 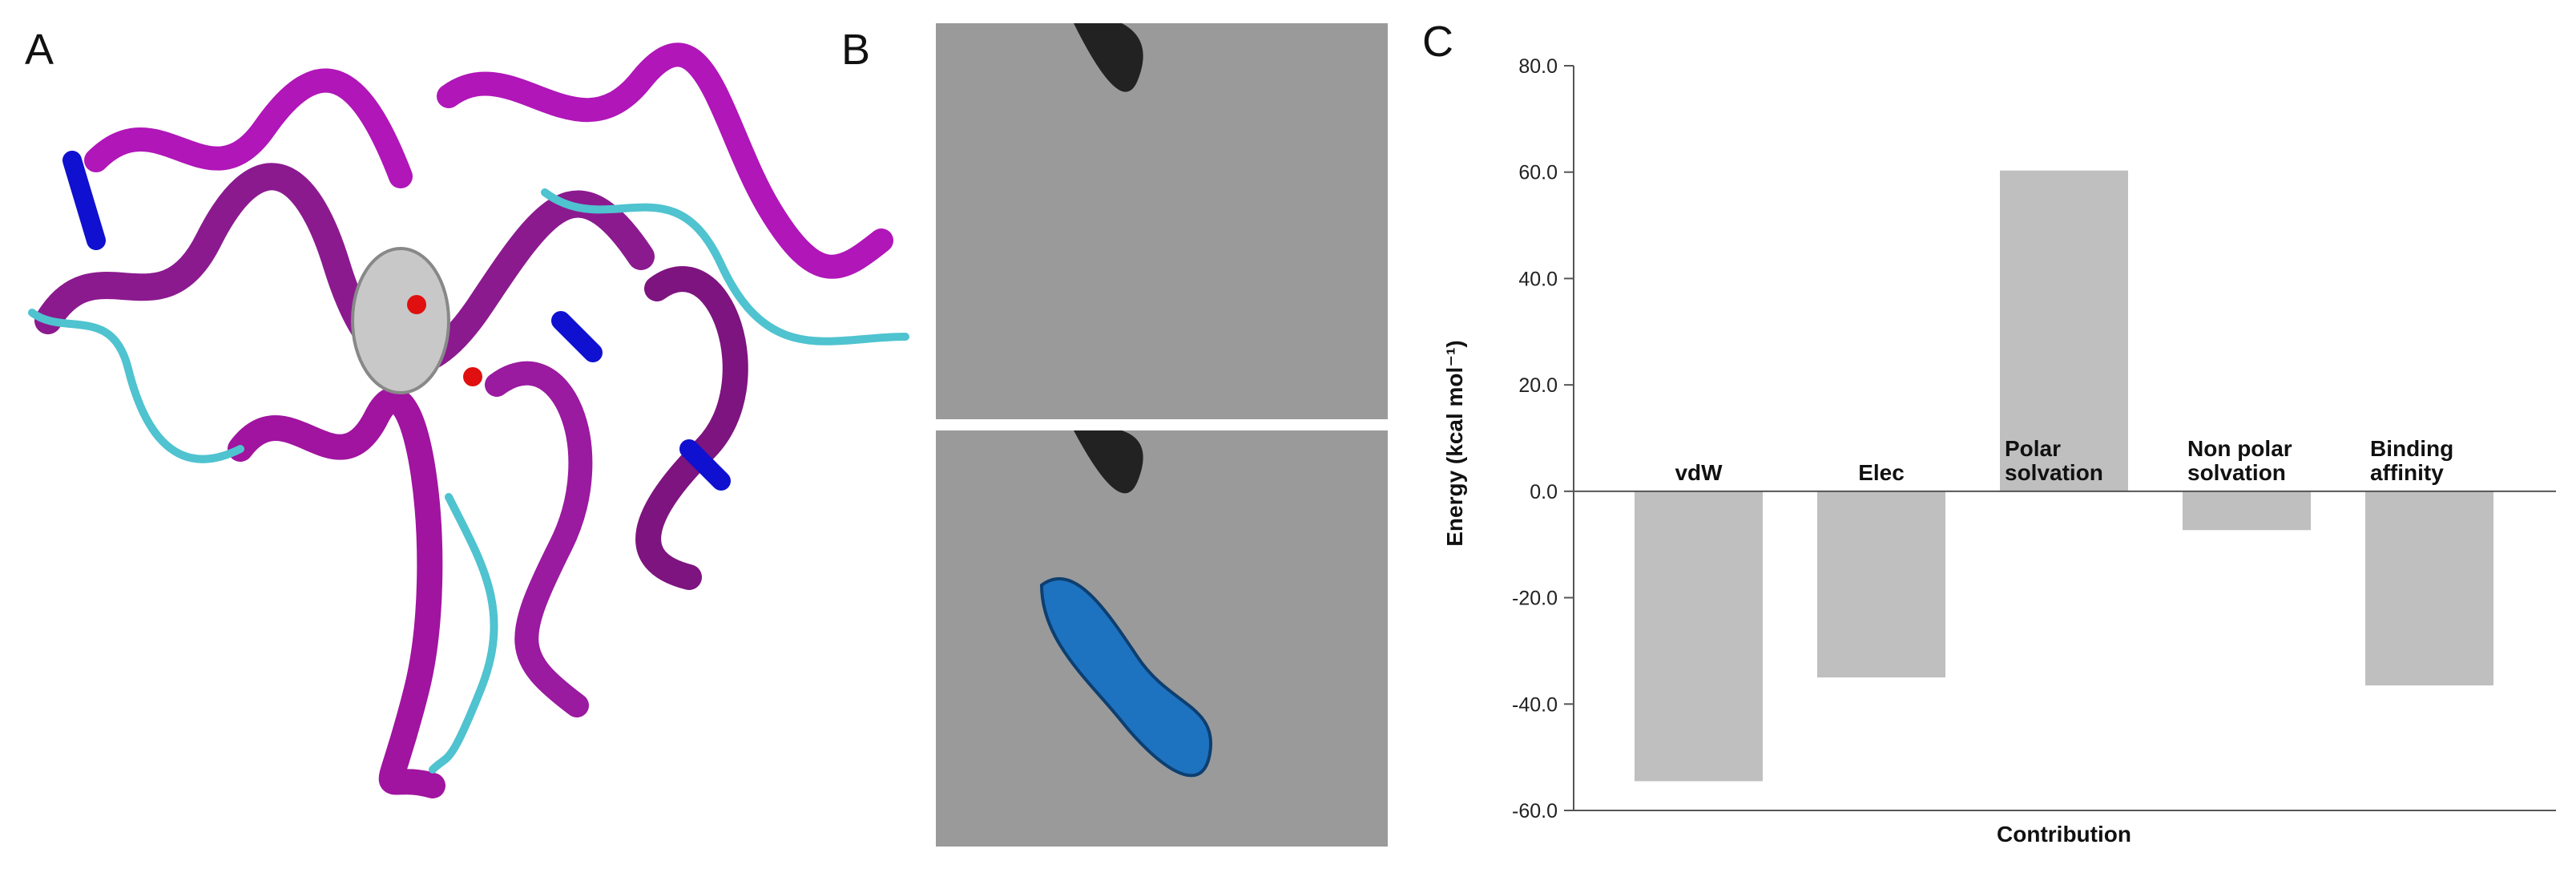 What do you see at coordinates (2064, 834) in the screenshot?
I see `x-axis-label: Contribution` at bounding box center [2064, 834].